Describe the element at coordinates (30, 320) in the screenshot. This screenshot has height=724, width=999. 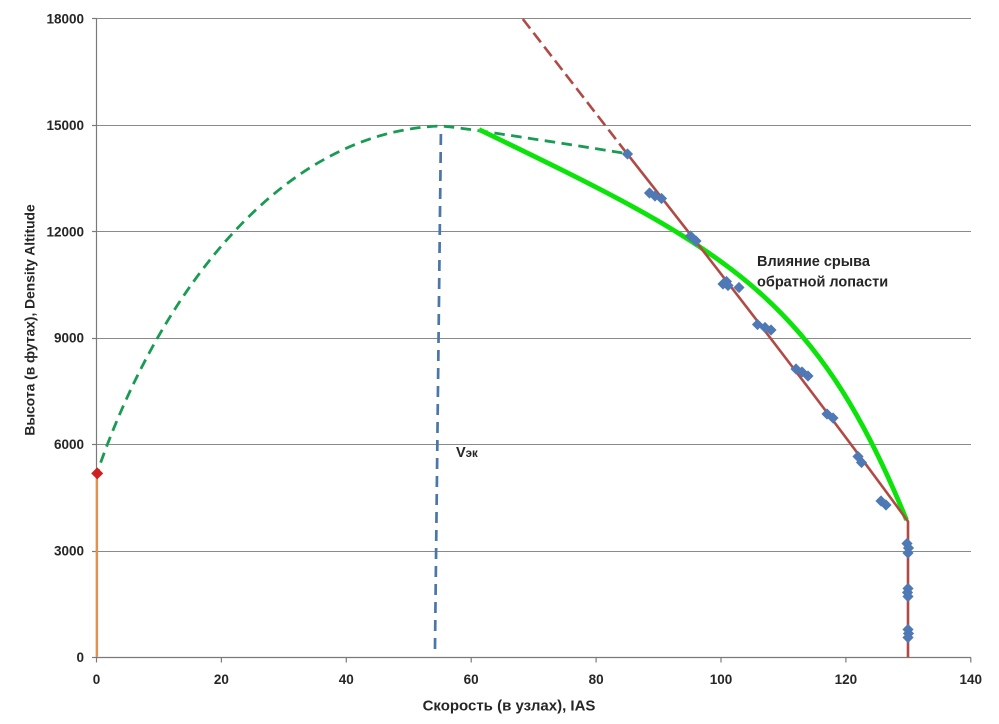
I see `svg-text:Высота (в футах), Density Alti: Высота (в футах), Density Altitude` at that location.